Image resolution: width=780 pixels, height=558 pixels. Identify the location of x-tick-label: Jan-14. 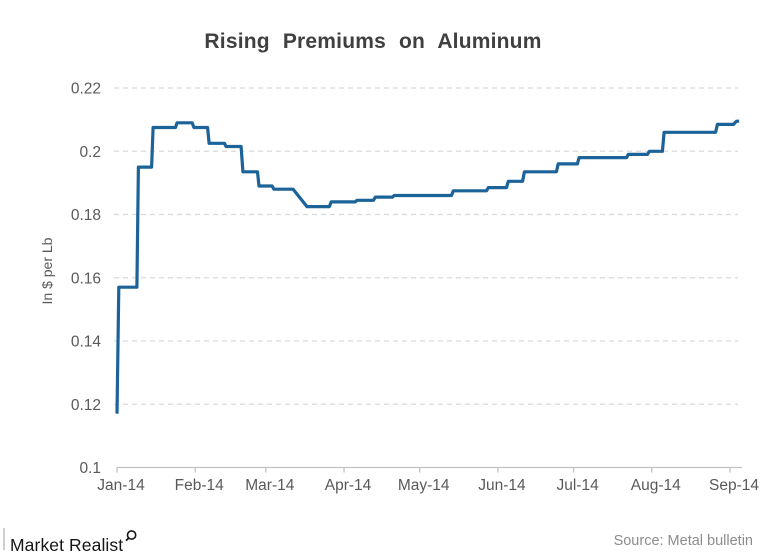
(121, 485).